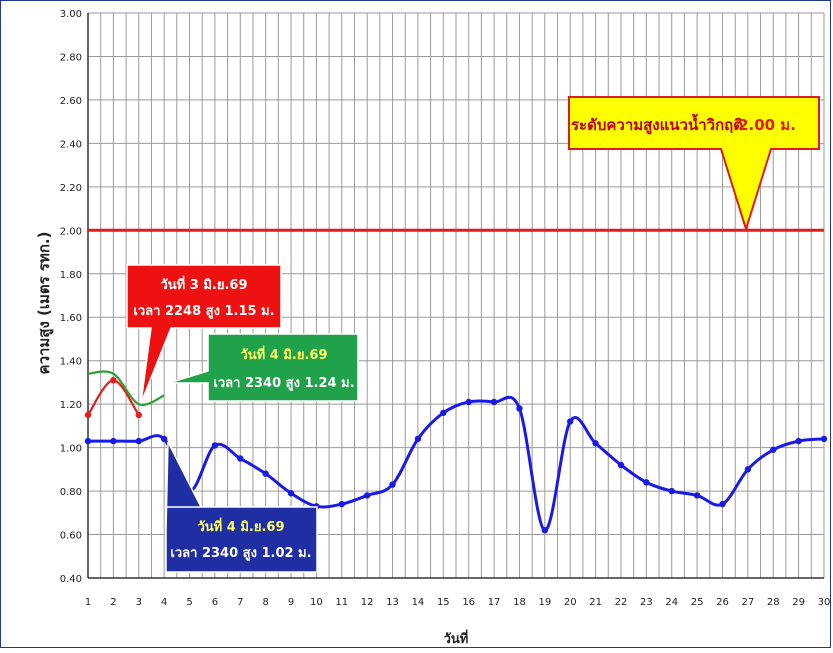 This screenshot has height=653, width=833. Describe the element at coordinates (747, 602) in the screenshot. I see `x-tick-label: 27` at that location.